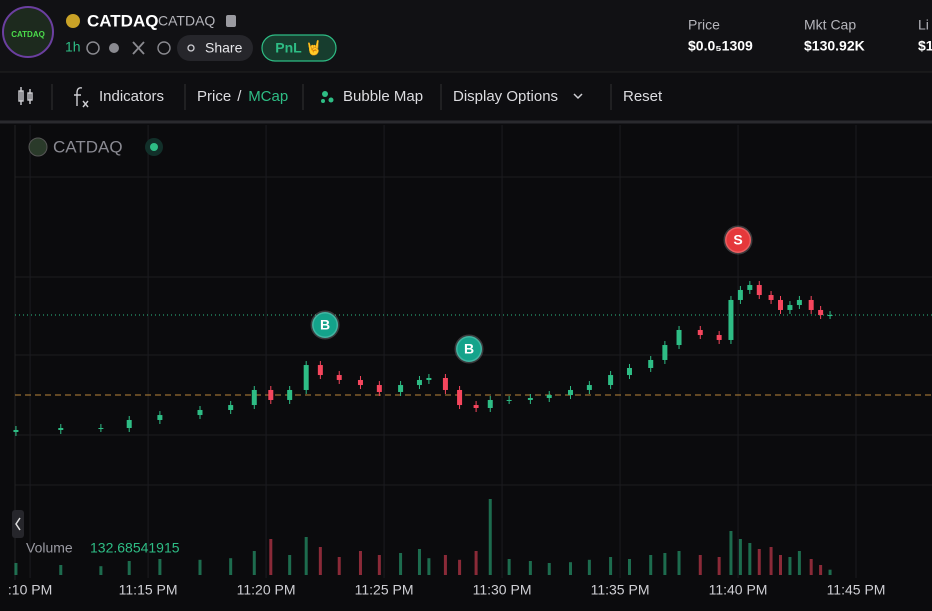 The image size is (932, 611). What do you see at coordinates (93, 48) in the screenshot?
I see `search-icon` at bounding box center [93, 48].